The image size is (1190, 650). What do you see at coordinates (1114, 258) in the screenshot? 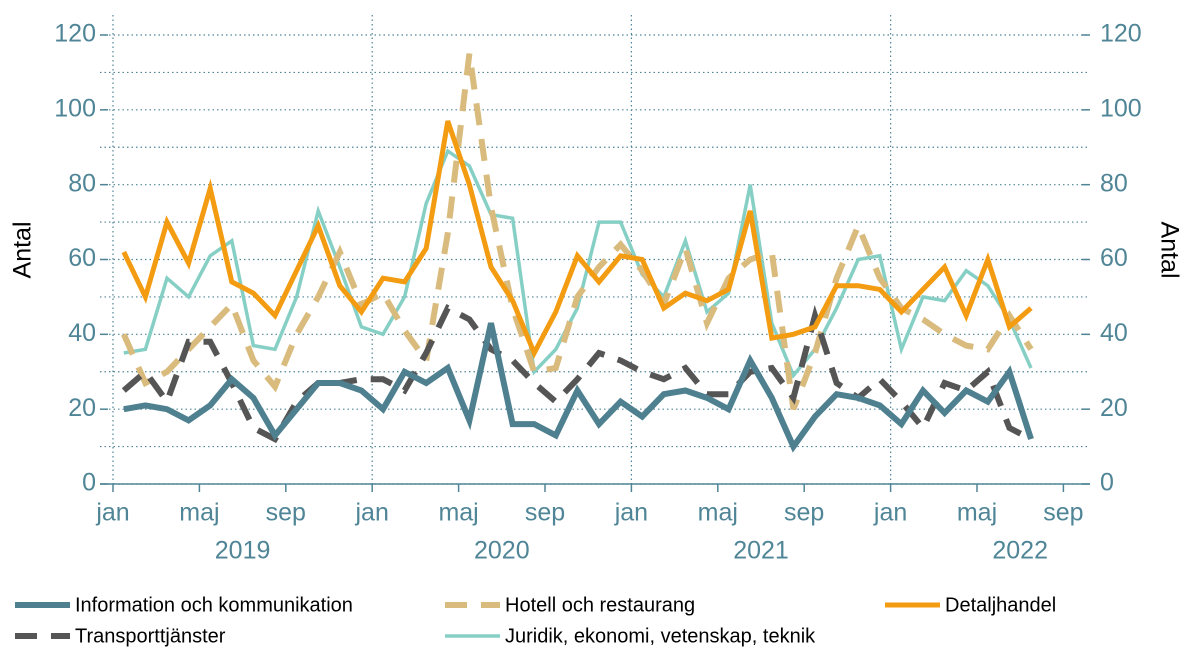
I see `y2-tick-label: 60` at bounding box center [1114, 258].